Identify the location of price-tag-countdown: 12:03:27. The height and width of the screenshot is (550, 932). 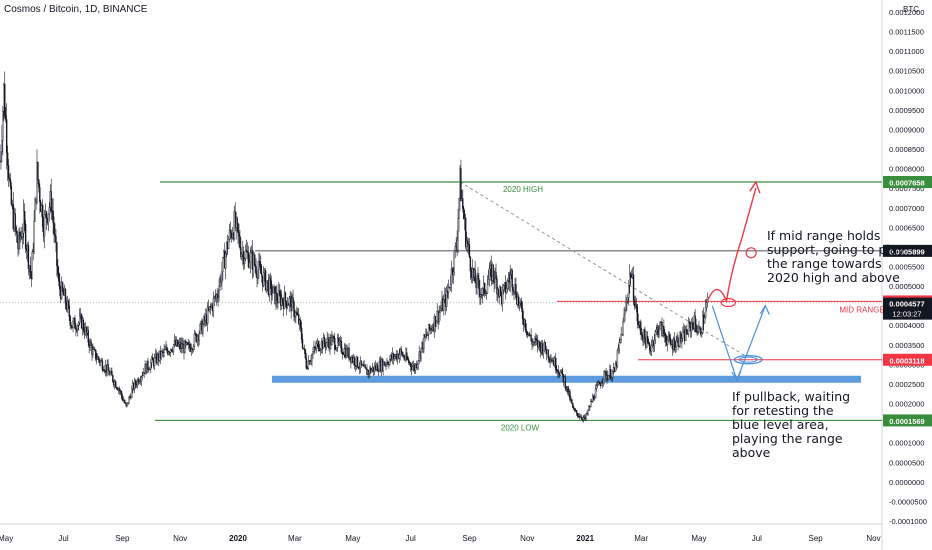
(906, 314).